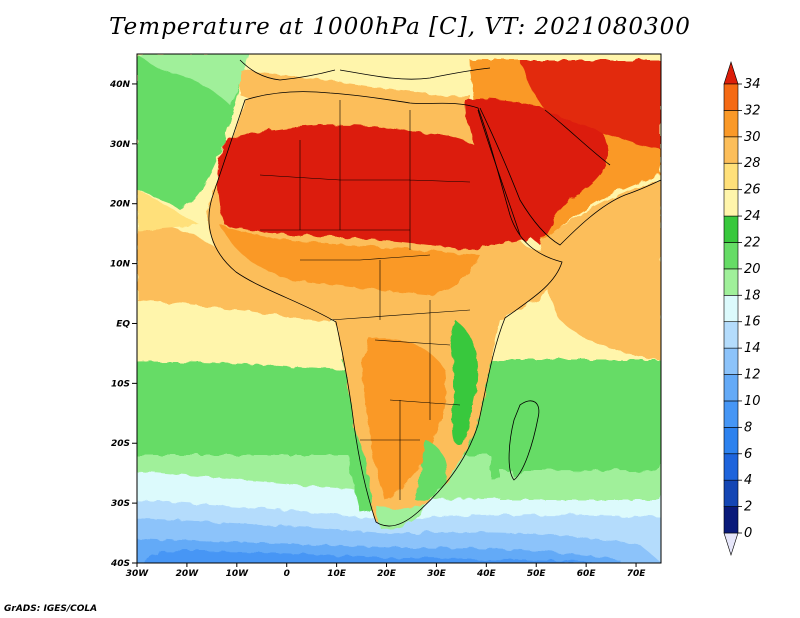  What do you see at coordinates (748, 427) in the screenshot?
I see `colorbar-label: 8` at bounding box center [748, 427].